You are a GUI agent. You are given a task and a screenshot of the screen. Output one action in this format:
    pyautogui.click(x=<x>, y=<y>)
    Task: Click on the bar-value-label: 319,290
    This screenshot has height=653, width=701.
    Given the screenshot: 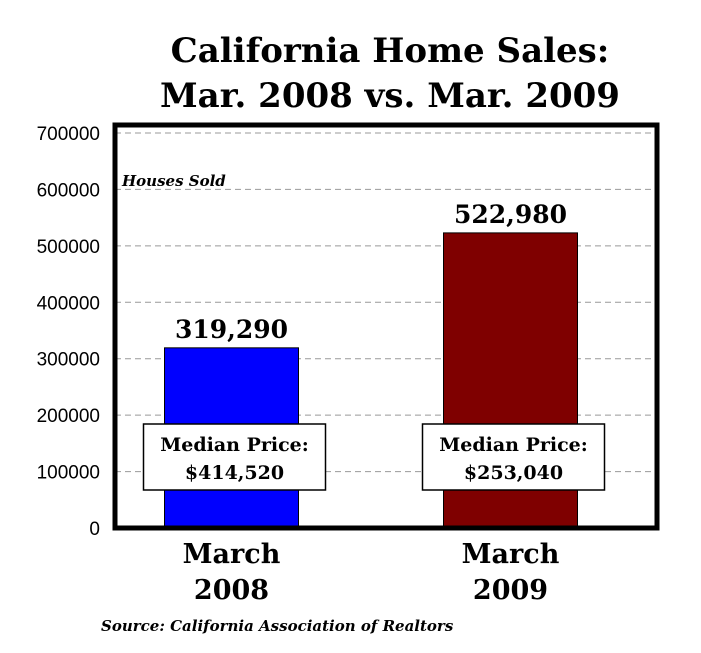 What is the action you would take?
    pyautogui.click(x=231, y=329)
    